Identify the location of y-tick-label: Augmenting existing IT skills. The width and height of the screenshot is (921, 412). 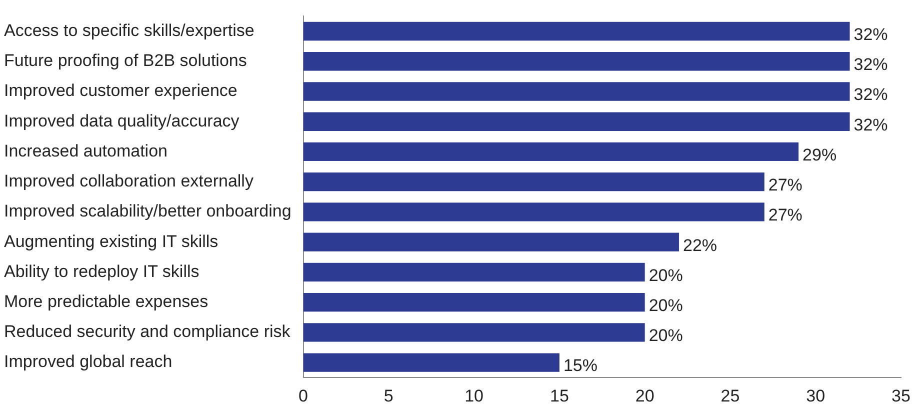
(111, 241).